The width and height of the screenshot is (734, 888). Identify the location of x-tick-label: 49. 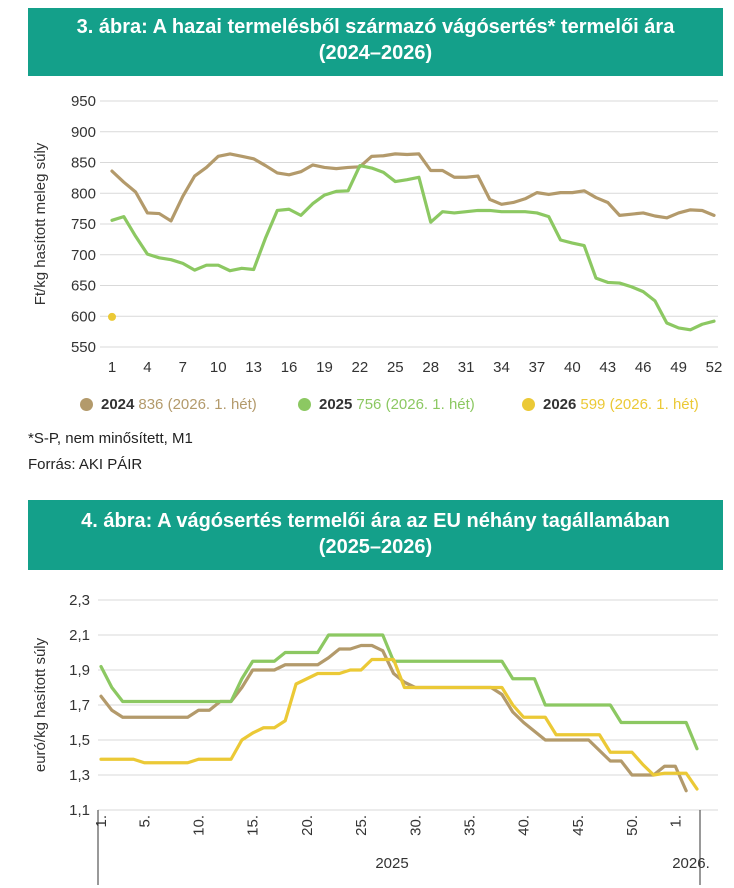
(678, 367).